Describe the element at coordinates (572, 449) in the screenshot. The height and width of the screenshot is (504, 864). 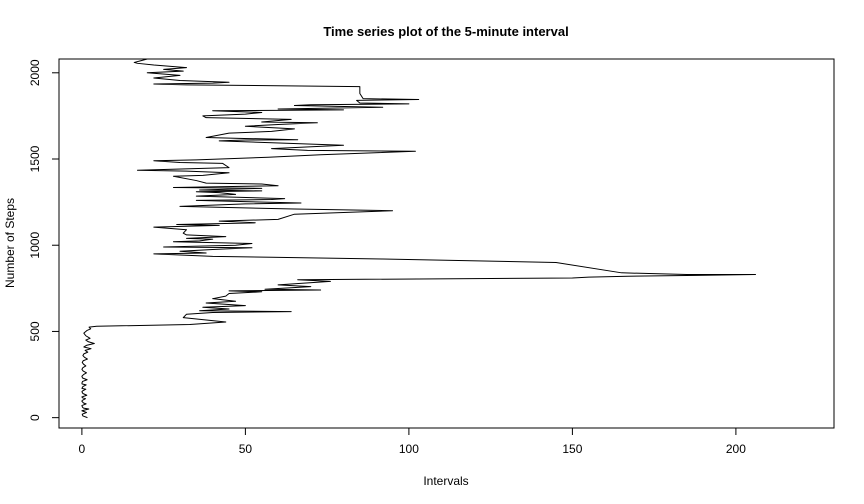
I see `x-tick-label: 150` at that location.